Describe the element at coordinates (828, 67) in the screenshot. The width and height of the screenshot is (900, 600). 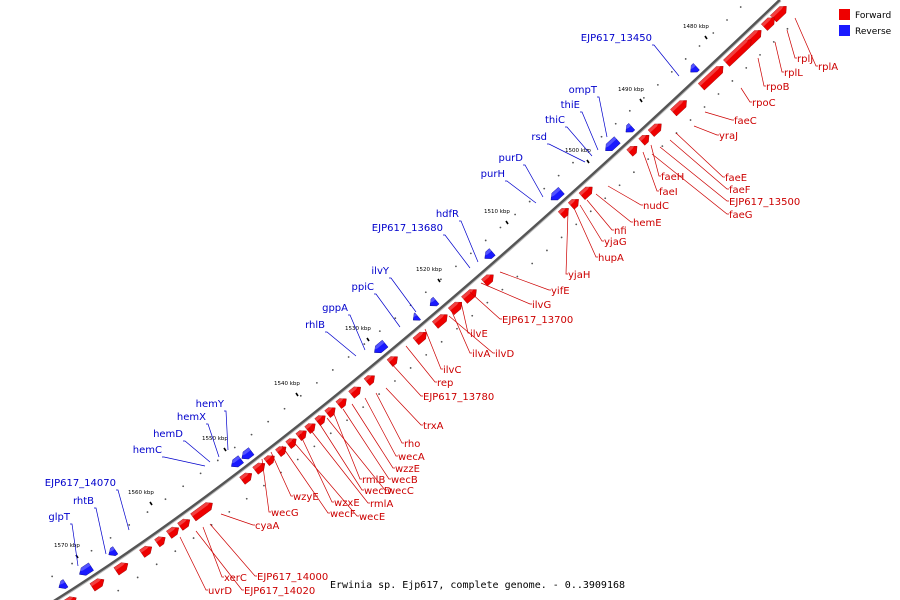
I see `gene-label-rpla: rplA` at that location.